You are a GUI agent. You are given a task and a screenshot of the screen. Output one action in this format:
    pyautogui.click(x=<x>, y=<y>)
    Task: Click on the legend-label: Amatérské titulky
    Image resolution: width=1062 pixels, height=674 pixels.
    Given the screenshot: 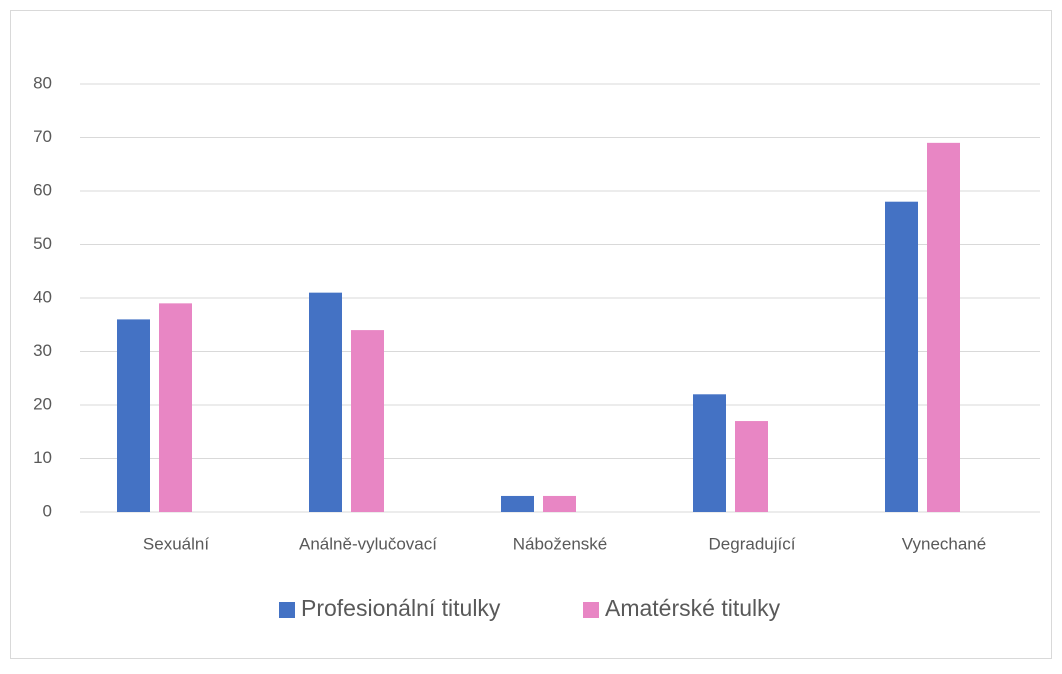 What is the action you would take?
    pyautogui.click(x=693, y=608)
    